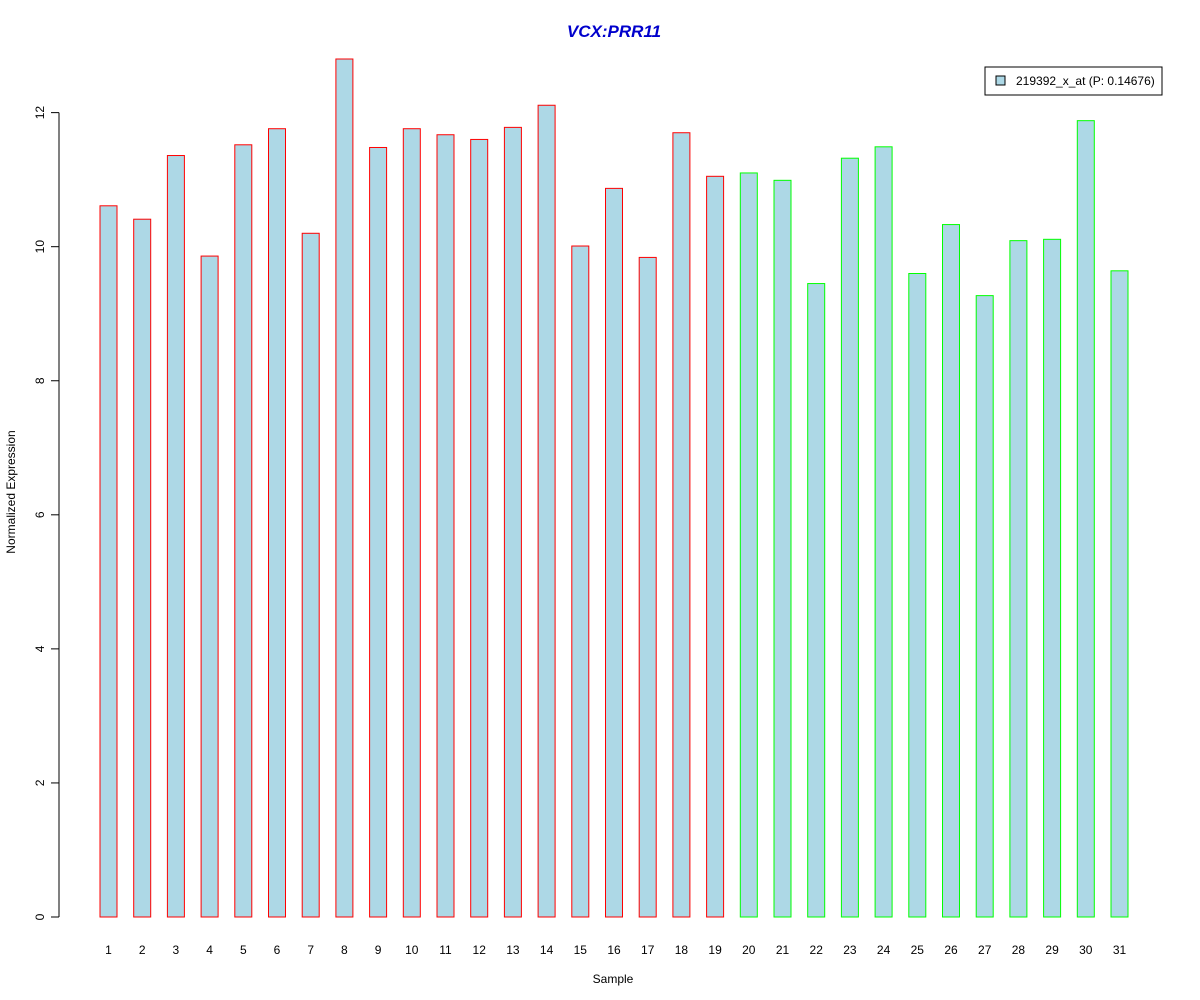  What do you see at coordinates (1052, 950) in the screenshot?
I see `x-tick-label: 29` at bounding box center [1052, 950].